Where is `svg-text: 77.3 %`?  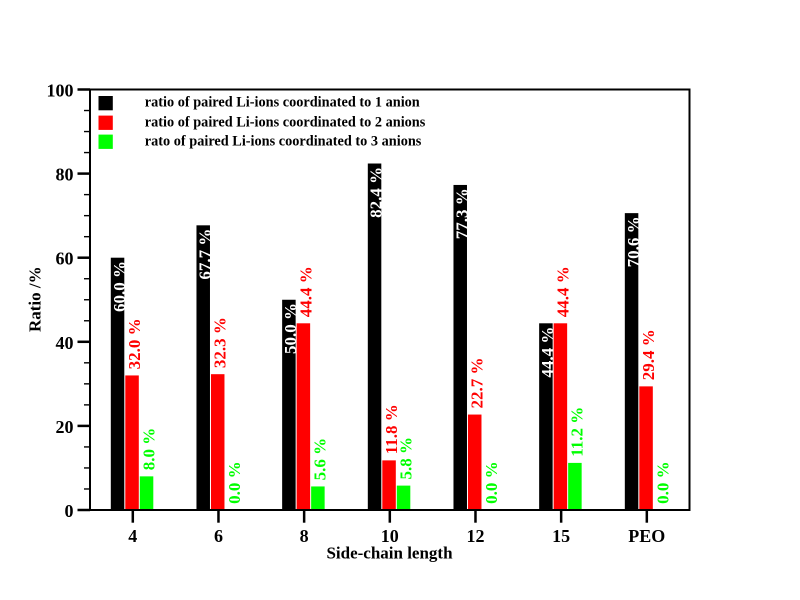 svg-text: 77.3 % is located at coordinates (461, 213).